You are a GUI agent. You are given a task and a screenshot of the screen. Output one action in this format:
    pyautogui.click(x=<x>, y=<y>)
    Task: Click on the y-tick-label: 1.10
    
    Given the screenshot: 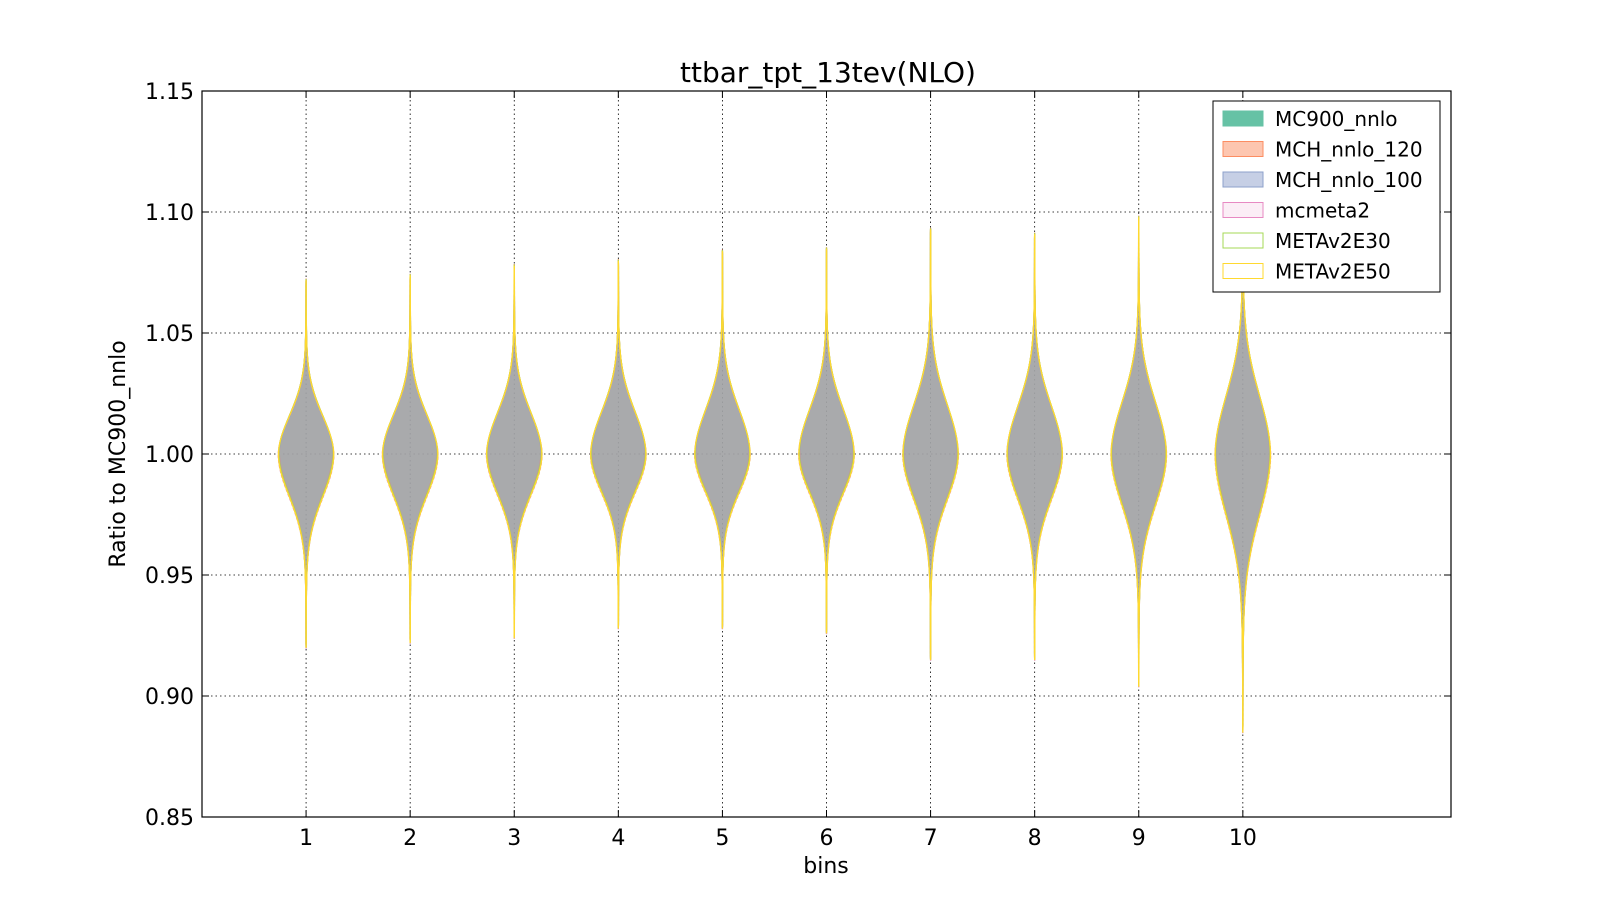 What is the action you would take?
    pyautogui.click(x=169, y=213)
    